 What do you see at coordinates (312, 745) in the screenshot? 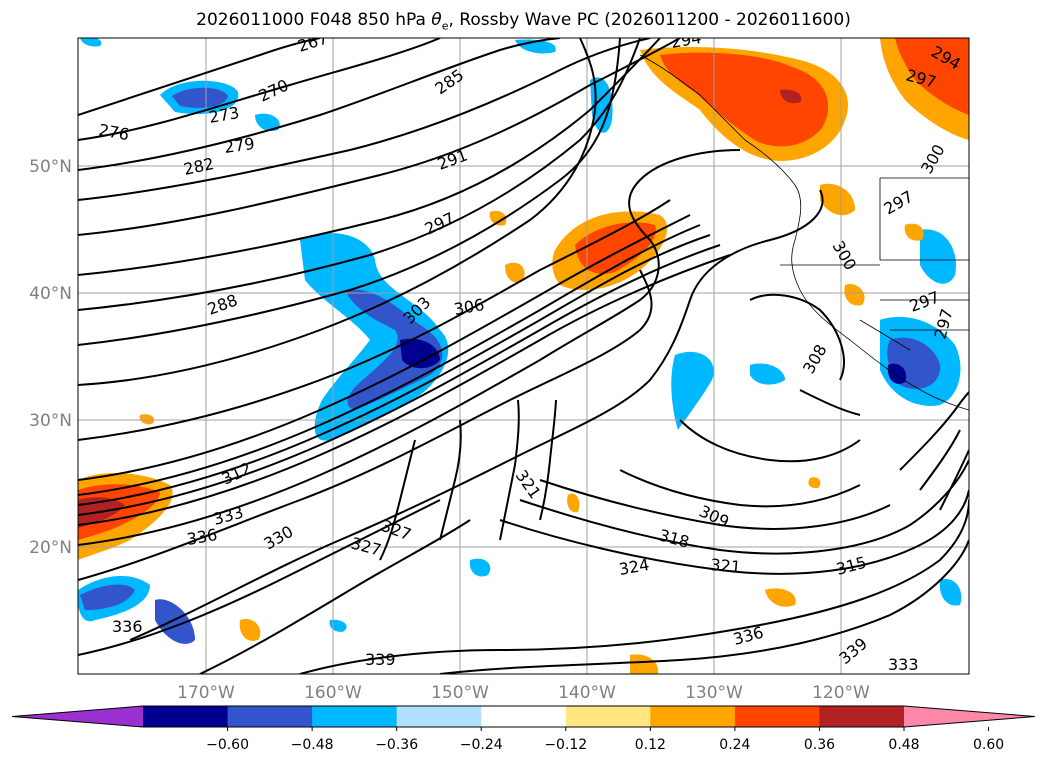
I see `colorbar-label: −0.48` at bounding box center [312, 745].